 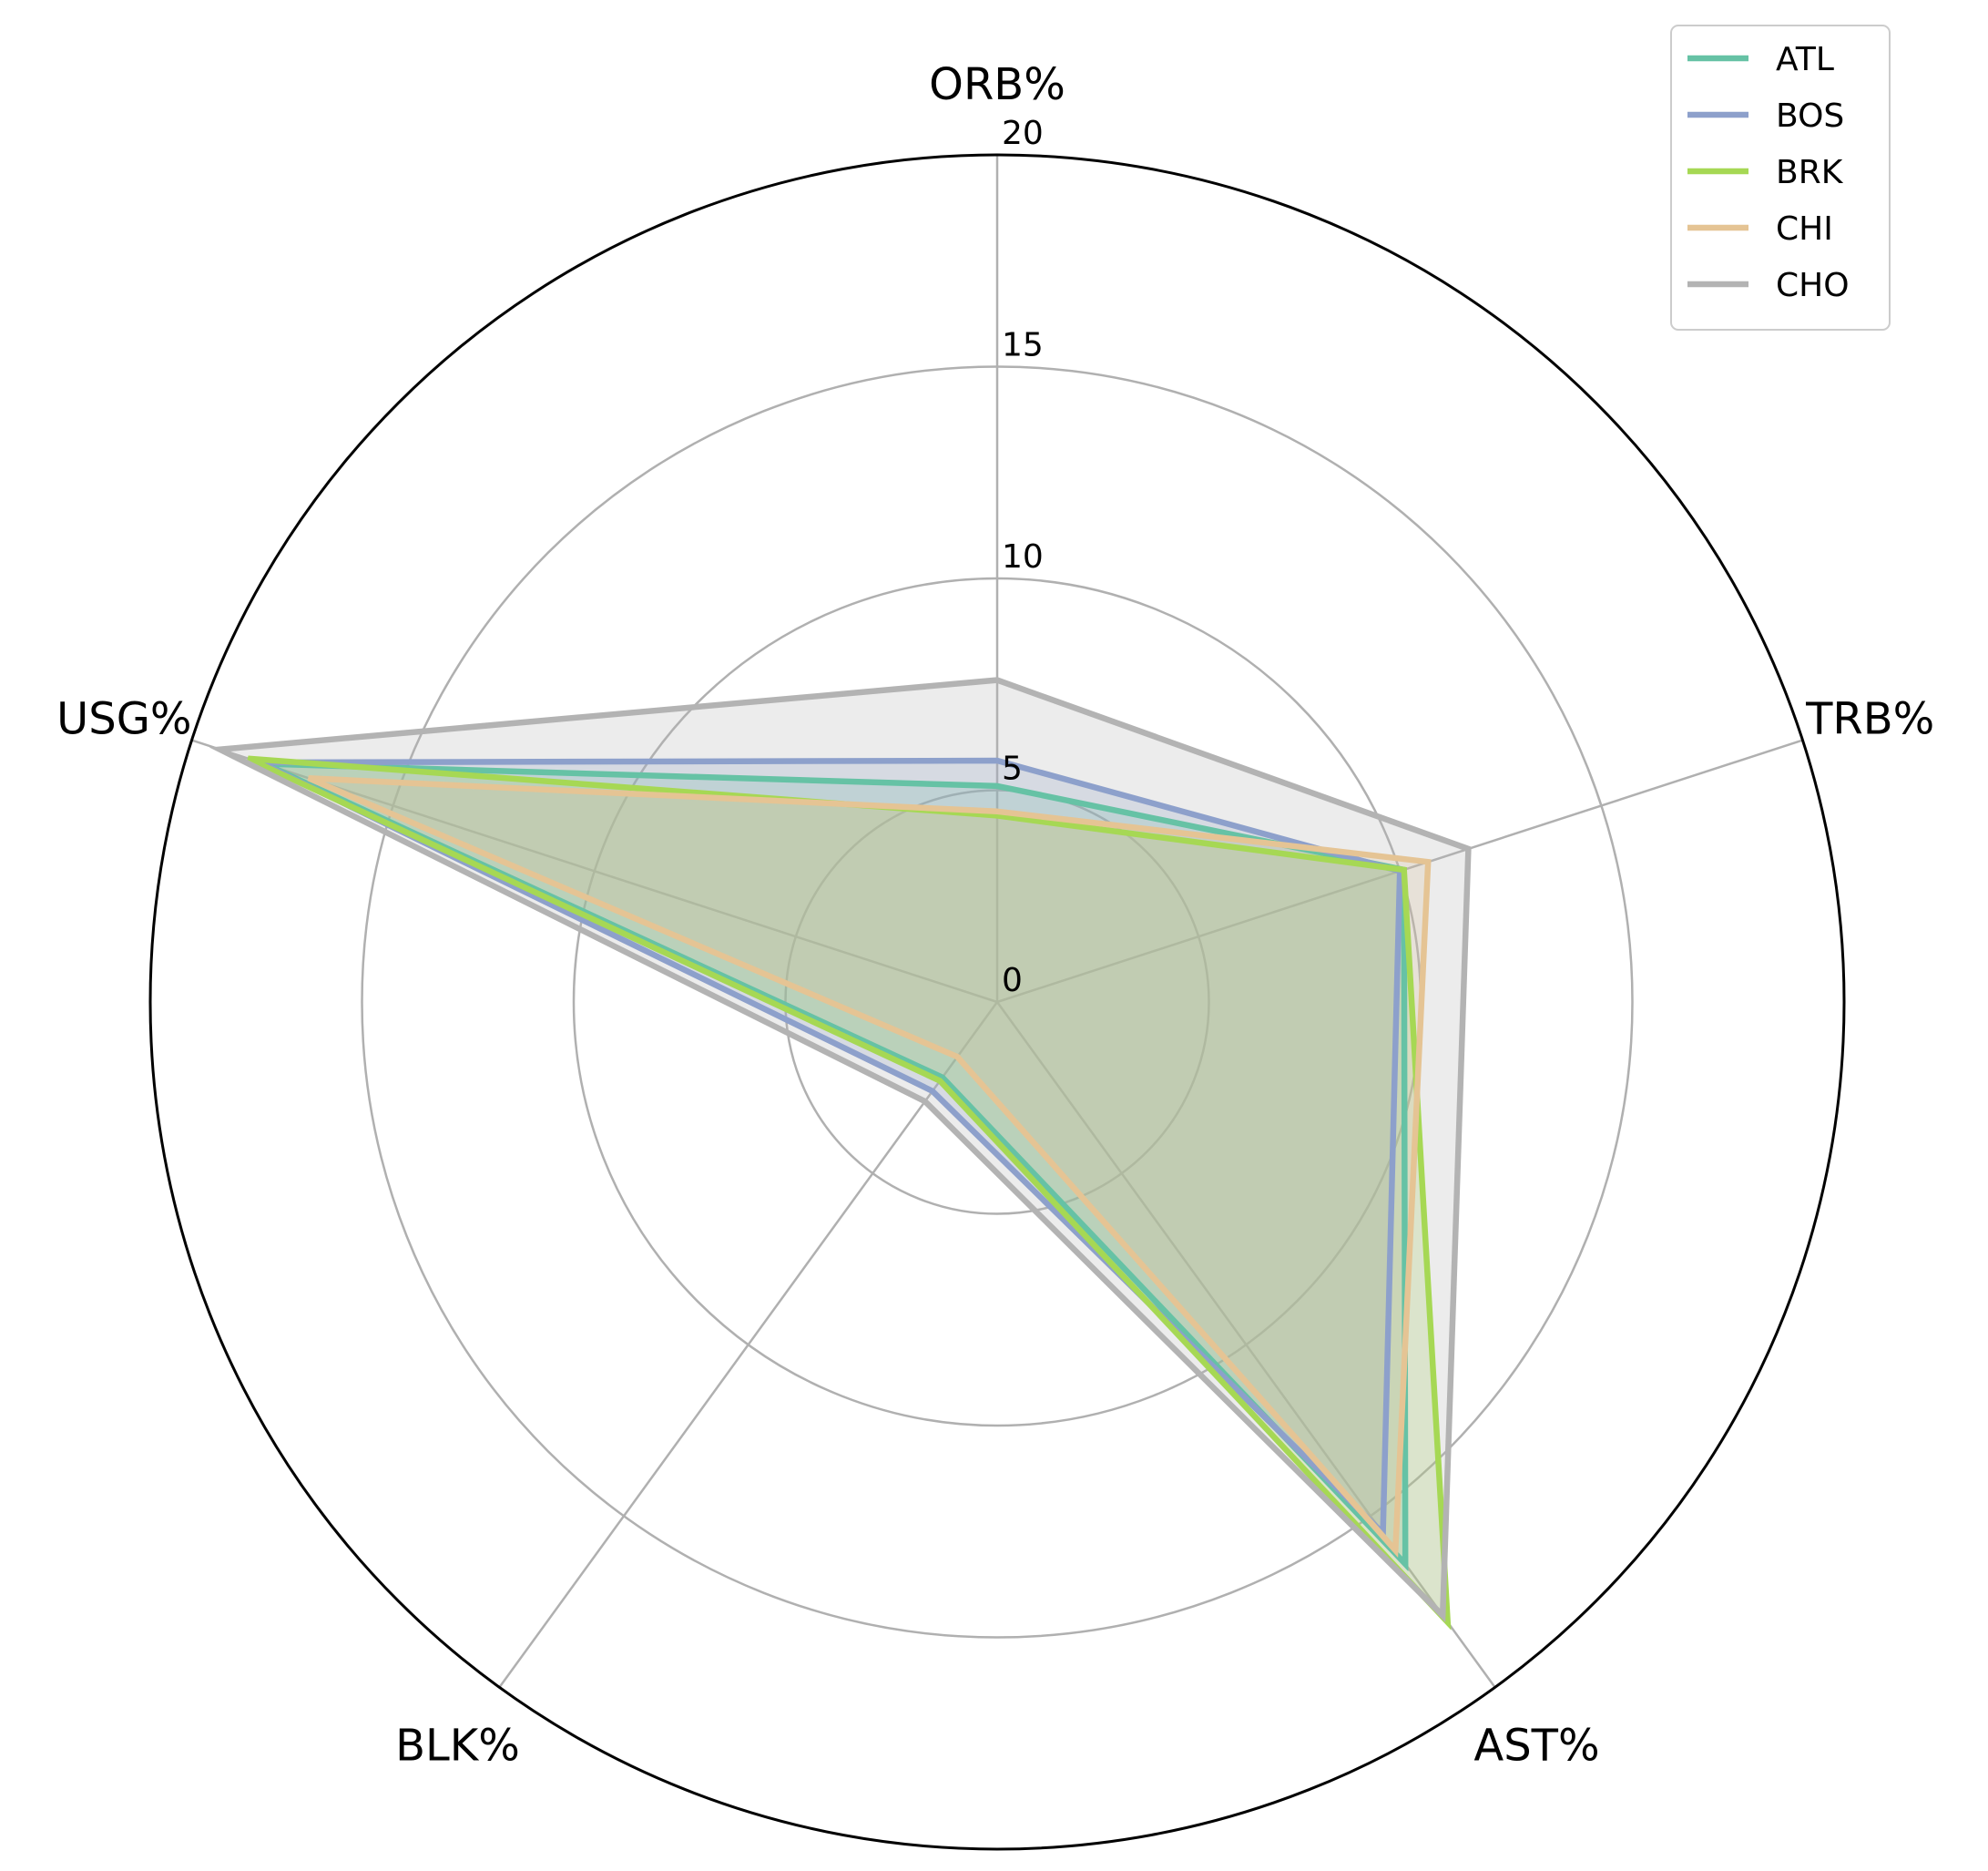 What do you see at coordinates (457, 1746) in the screenshot?
I see `axis-label: BLK%` at bounding box center [457, 1746].